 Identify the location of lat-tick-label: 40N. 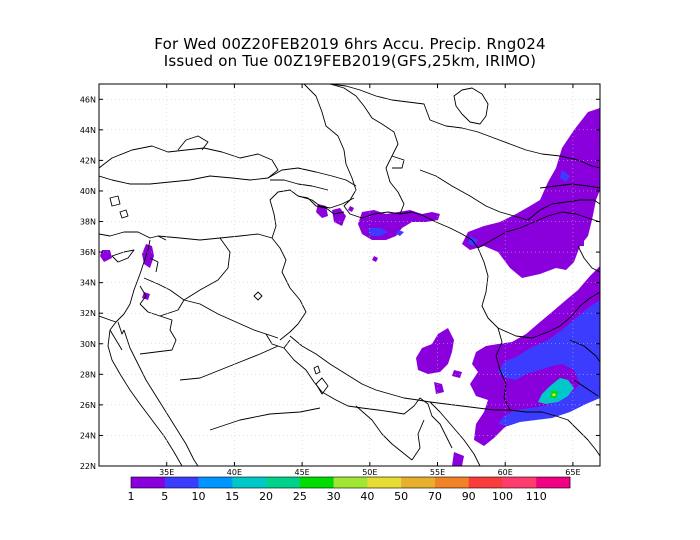
(88, 191).